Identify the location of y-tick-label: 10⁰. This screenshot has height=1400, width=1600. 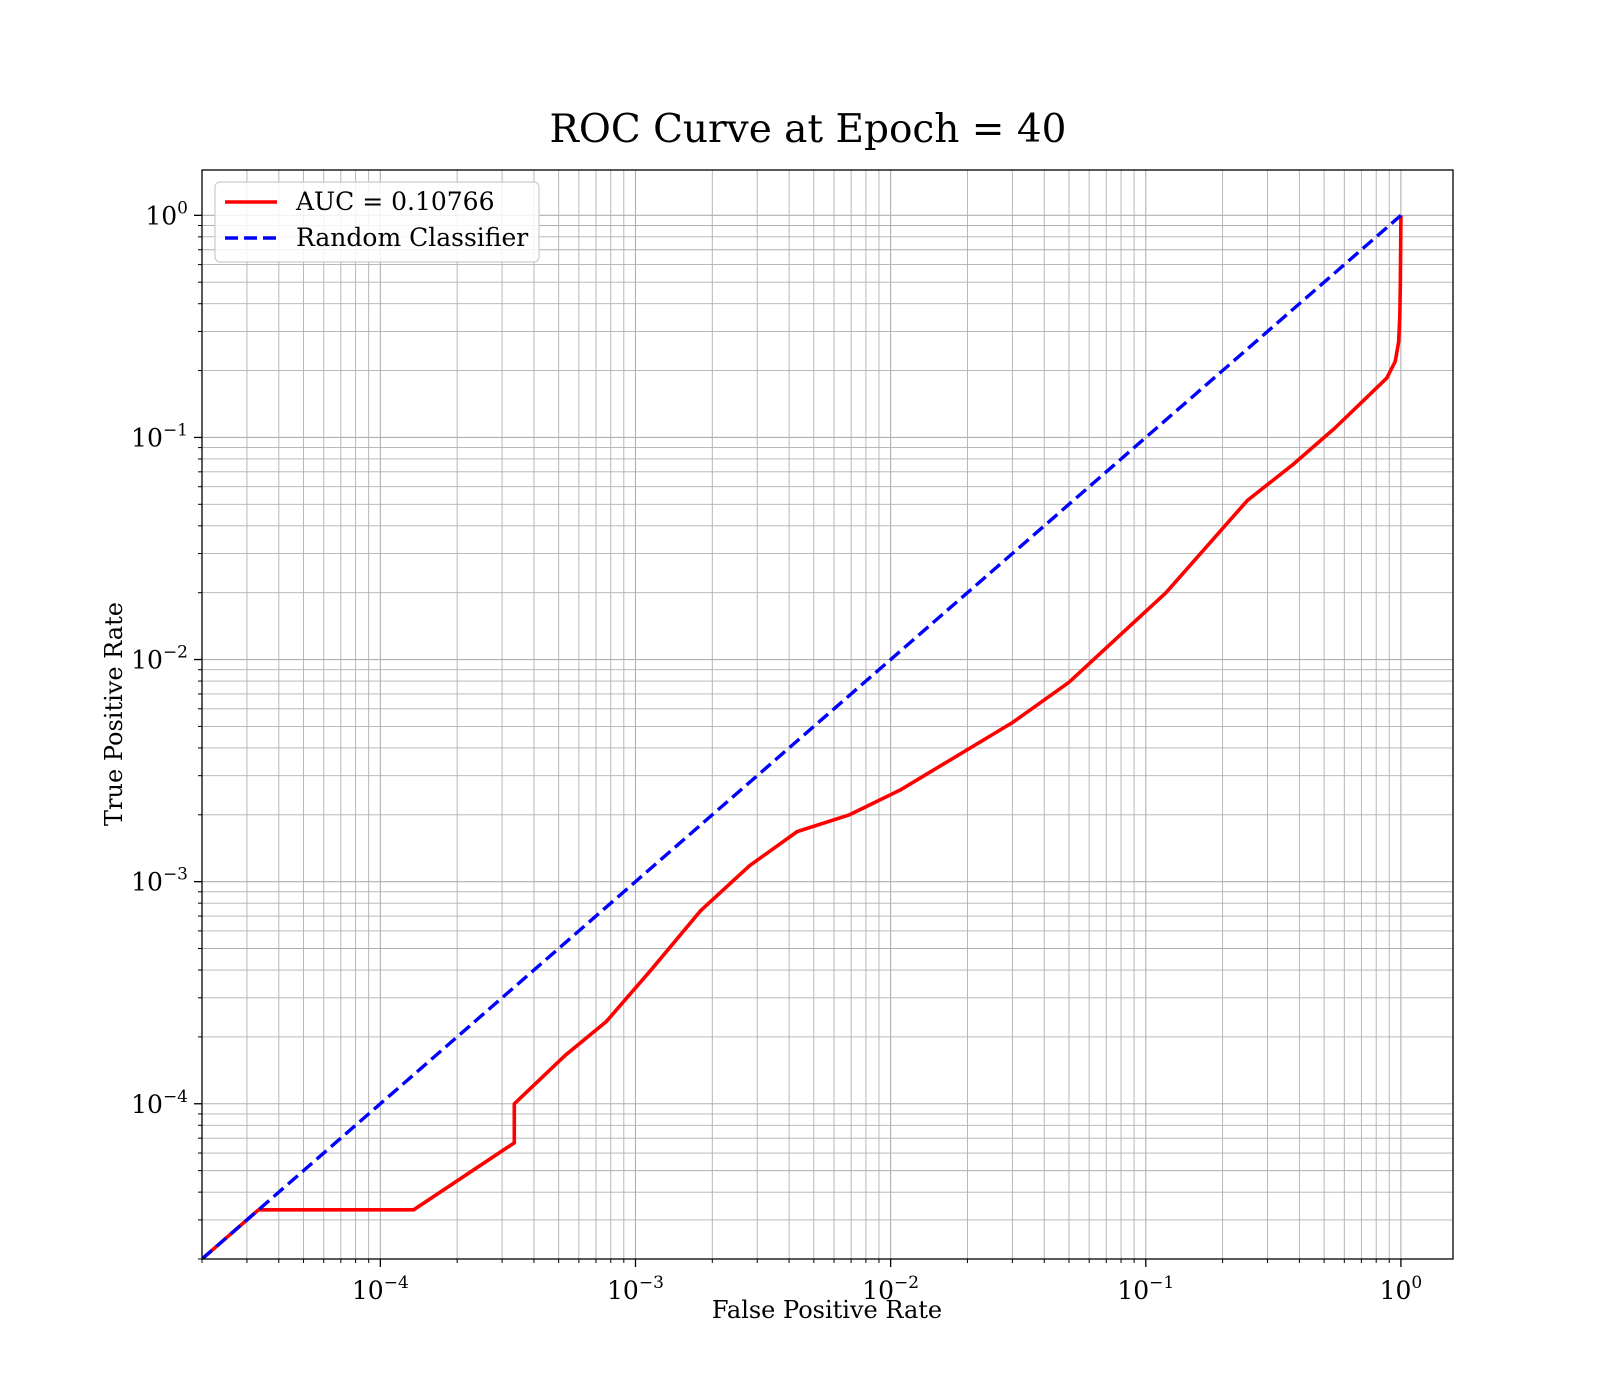
(166, 214).